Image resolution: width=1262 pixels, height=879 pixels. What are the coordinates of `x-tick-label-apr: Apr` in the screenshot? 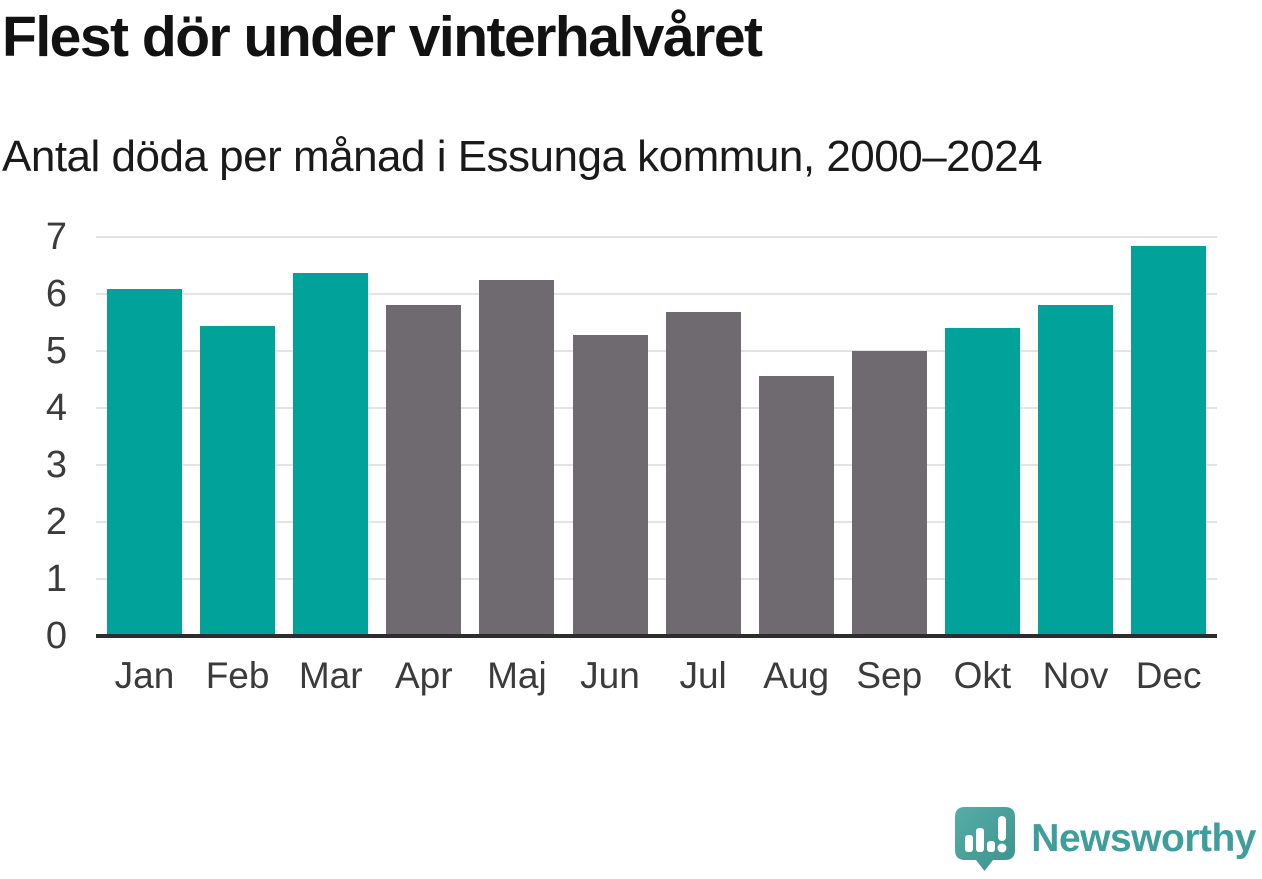 It's located at (424, 675).